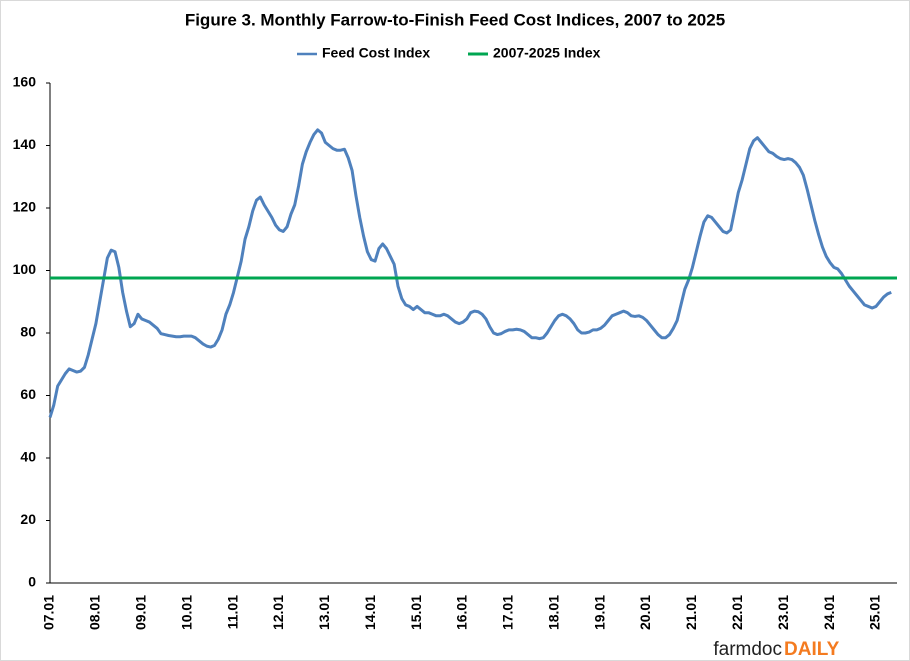 The height and width of the screenshot is (661, 910). What do you see at coordinates (875, 612) in the screenshot?
I see `x-tick-label: 25.01` at bounding box center [875, 612].